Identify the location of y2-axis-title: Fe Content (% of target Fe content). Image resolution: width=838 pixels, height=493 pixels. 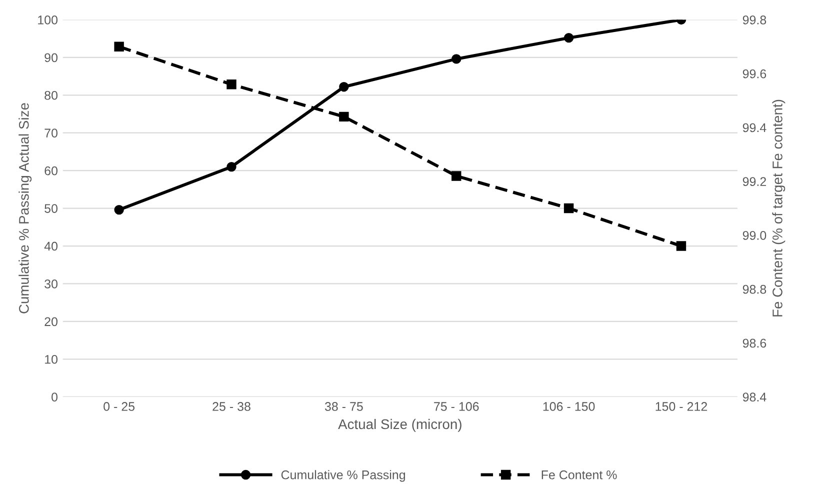
(779, 208).